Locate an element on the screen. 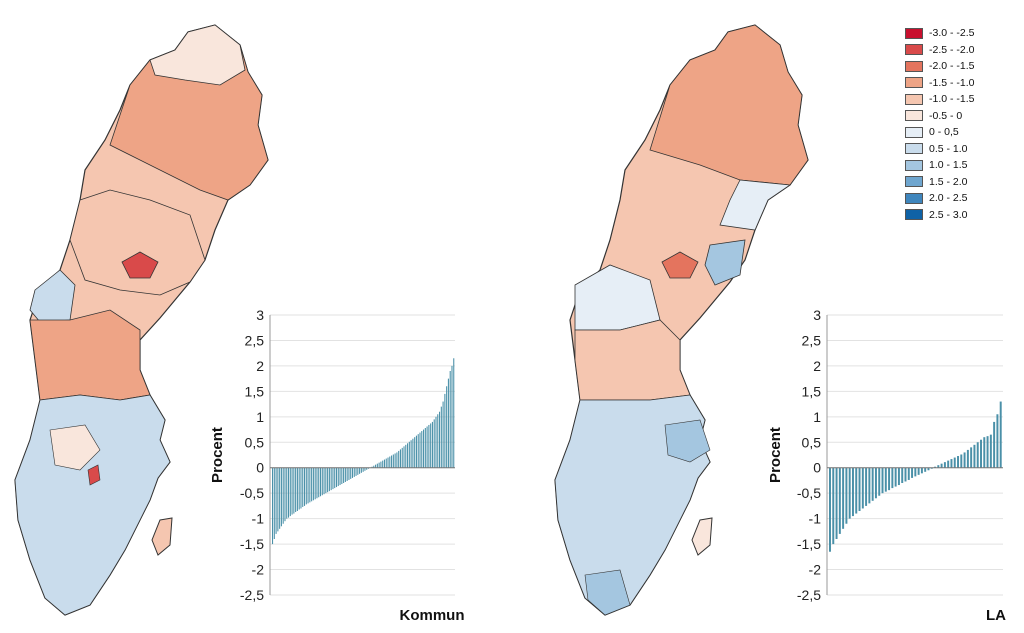 Image resolution: width=1024 pixels, height=633 pixels. map-kommun-region-top is located at coordinates (197, 55).